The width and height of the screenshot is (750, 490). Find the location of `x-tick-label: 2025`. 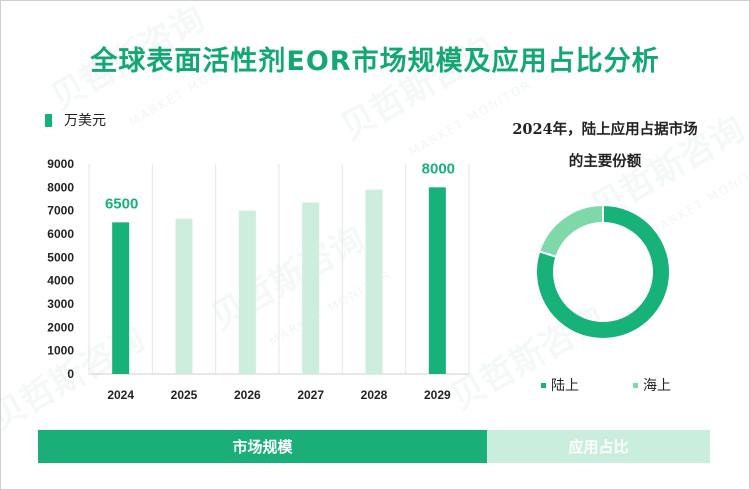

x-tick-label: 2025 is located at coordinates (184, 395).